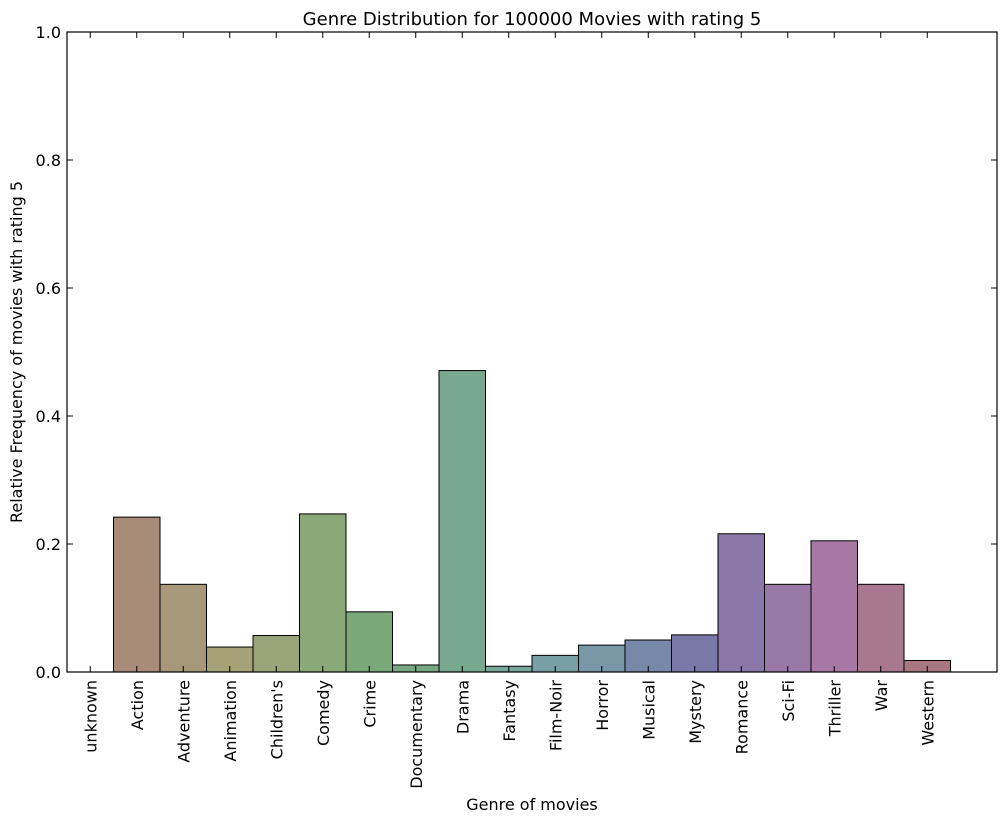  What do you see at coordinates (695, 712) in the screenshot?
I see `x-tick-label: Mystery` at bounding box center [695, 712].